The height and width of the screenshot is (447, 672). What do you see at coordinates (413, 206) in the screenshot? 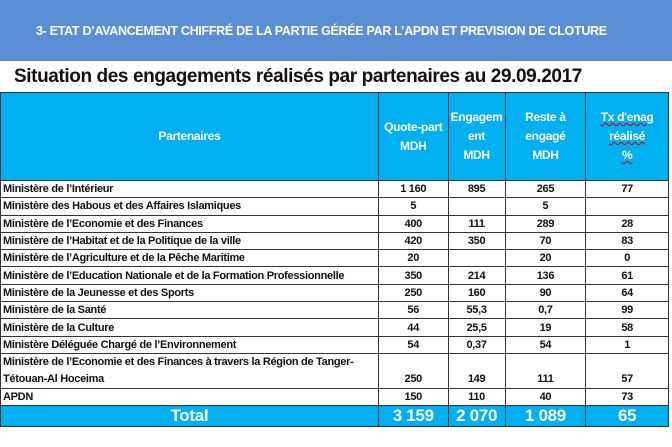
I see `cell-quote-part: 5` at bounding box center [413, 206].